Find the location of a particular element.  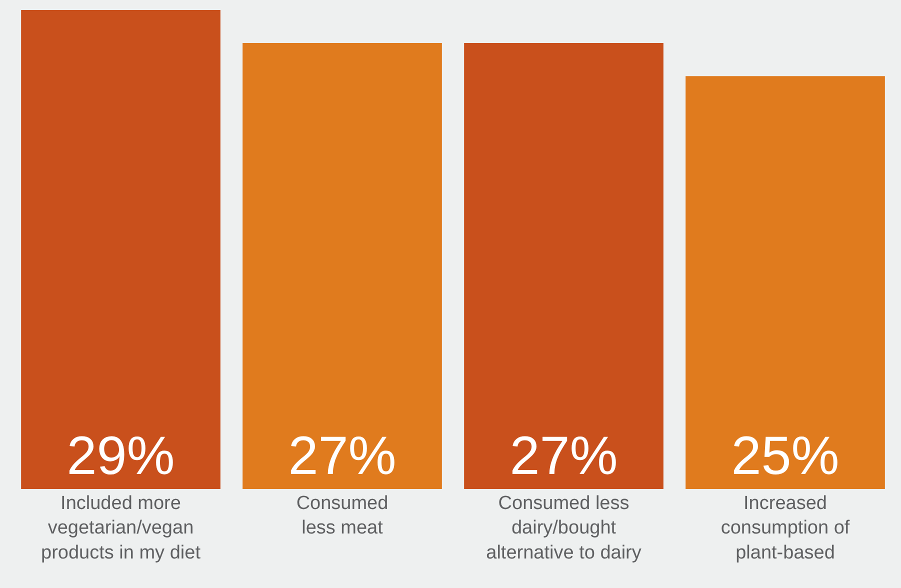

x-tick-label: Included more vegetarian/vegan products in my diet is located at coordinates (121, 528).